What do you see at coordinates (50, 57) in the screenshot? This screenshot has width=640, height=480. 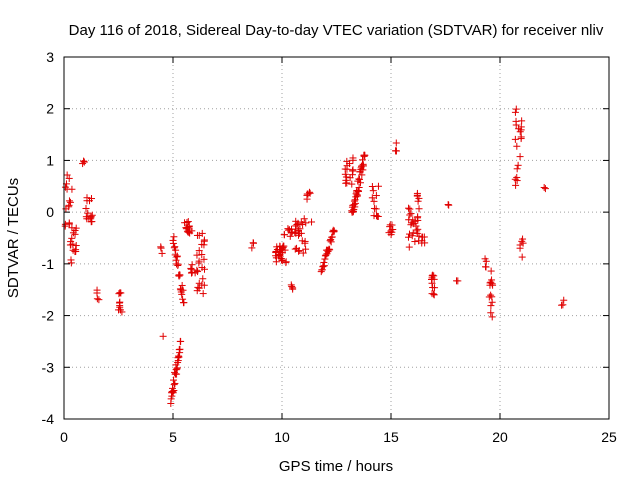 I see `y-tick-label: 3` at bounding box center [50, 57].